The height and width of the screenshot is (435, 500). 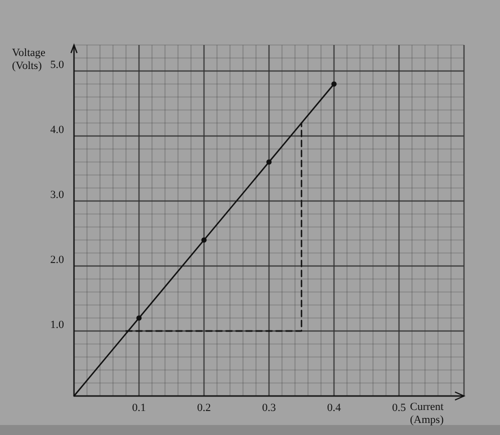 I want to click on x-tick-label: 0.4, so click(x=334, y=408).